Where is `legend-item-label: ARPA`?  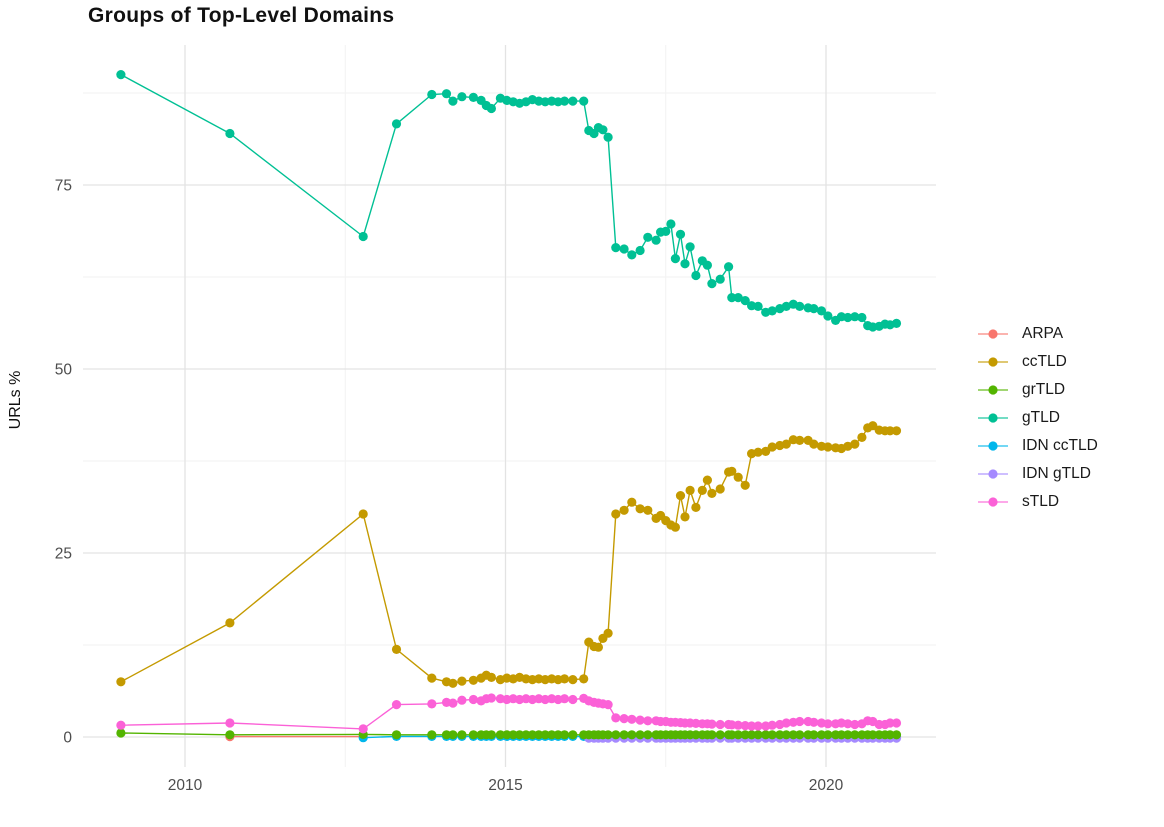 legend-item-label: ARPA is located at coordinates (1043, 333).